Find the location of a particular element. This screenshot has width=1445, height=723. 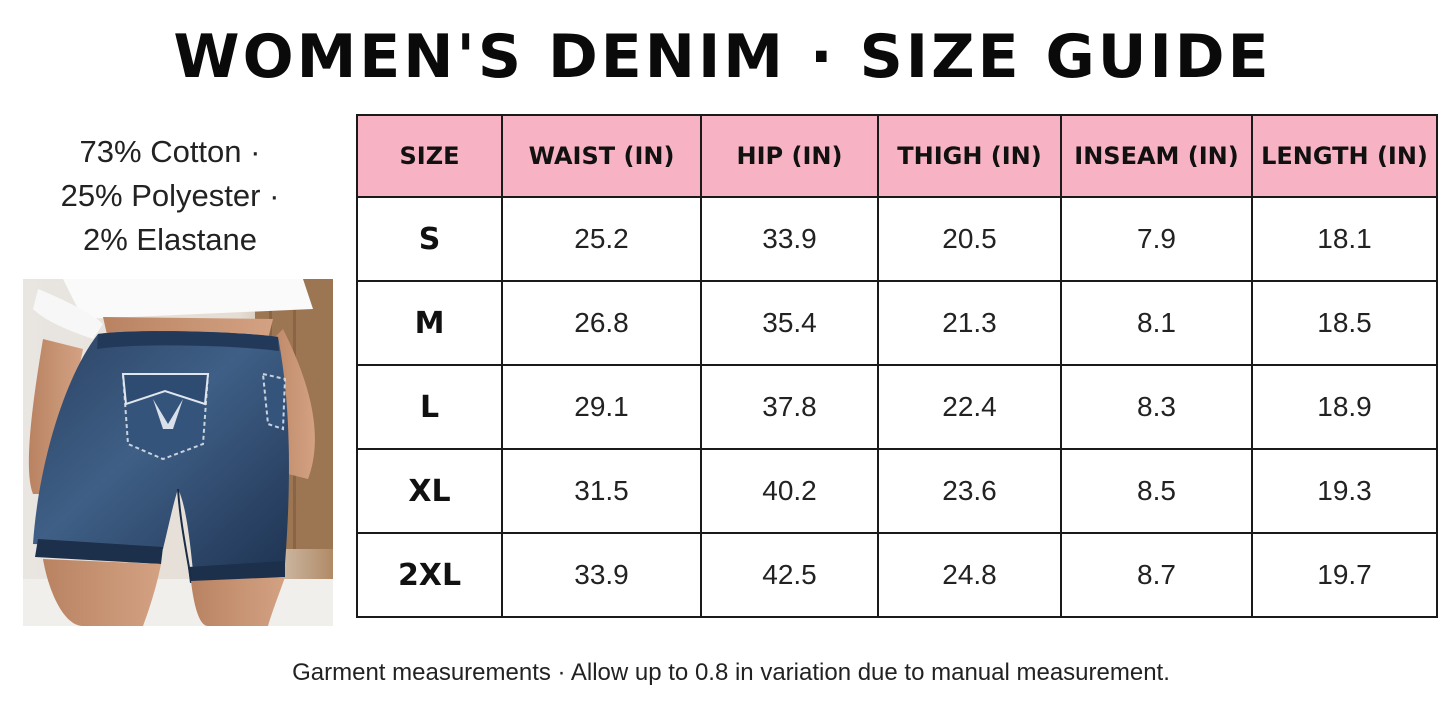

table-row: S 25.2 33.9 20.5 7.9 18.1 is located at coordinates (897, 239).